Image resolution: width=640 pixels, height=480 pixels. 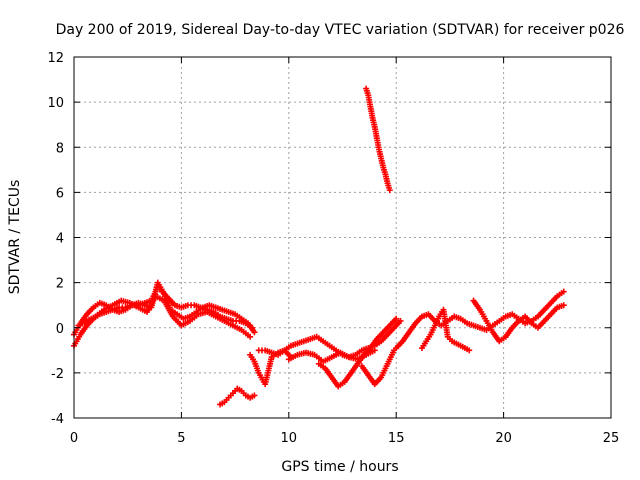 I want to click on y-axis-title: SDTVAR / TECUs, so click(x=15, y=237).